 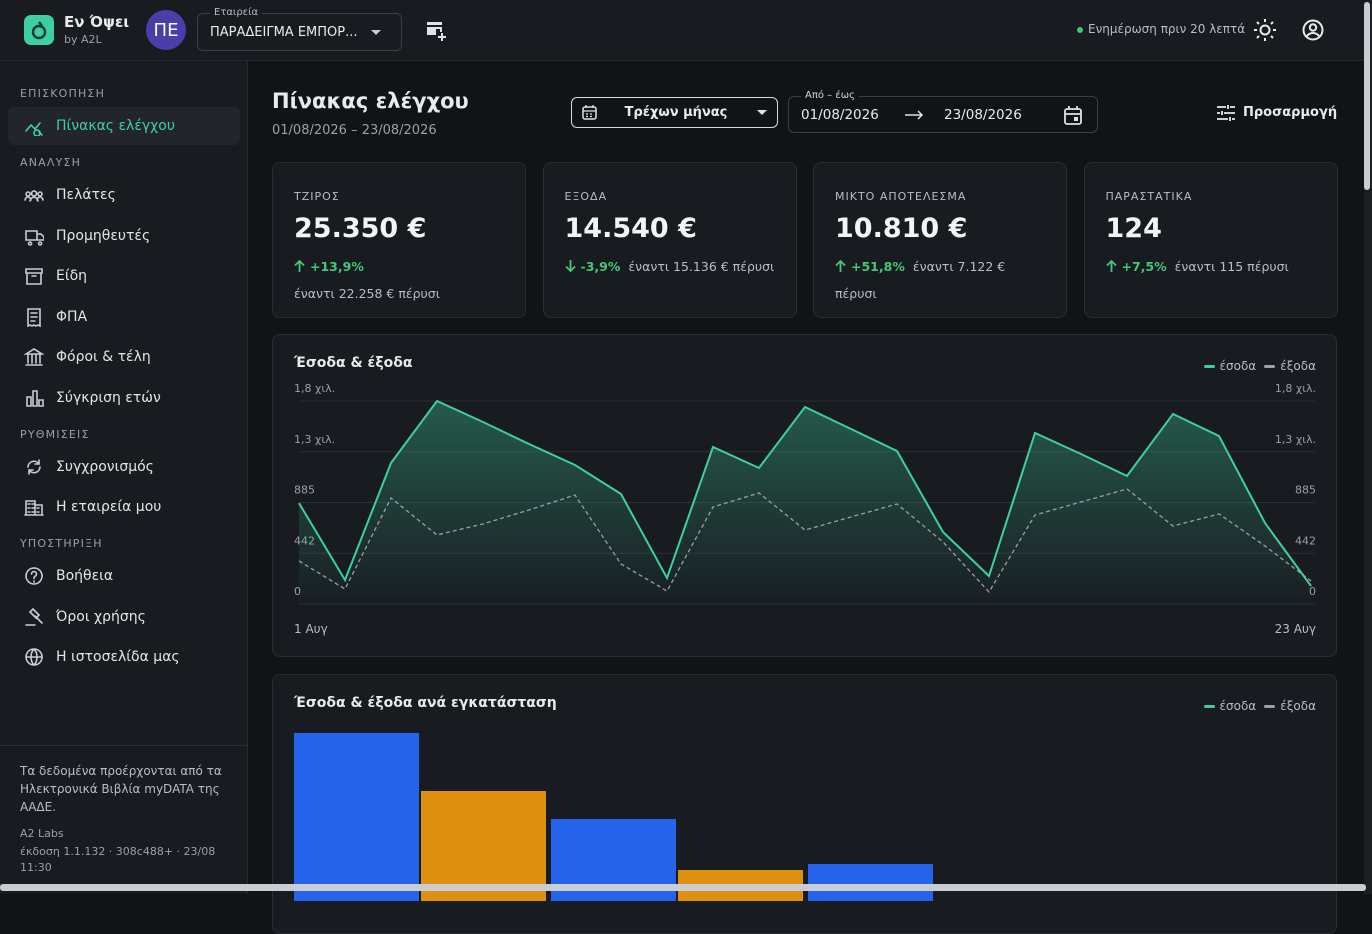 I want to click on customize-icon, so click(x=1226, y=113).